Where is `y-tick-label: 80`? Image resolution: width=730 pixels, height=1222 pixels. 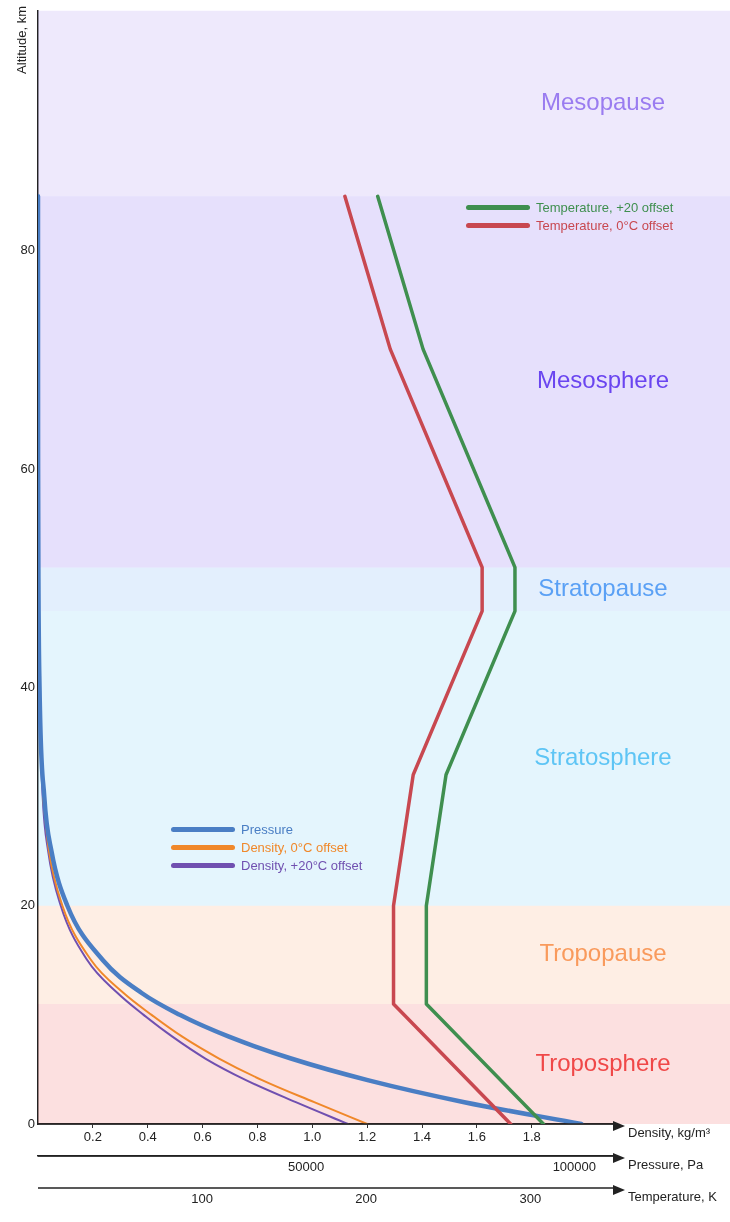 y-tick-label: 80 is located at coordinates (27, 250).